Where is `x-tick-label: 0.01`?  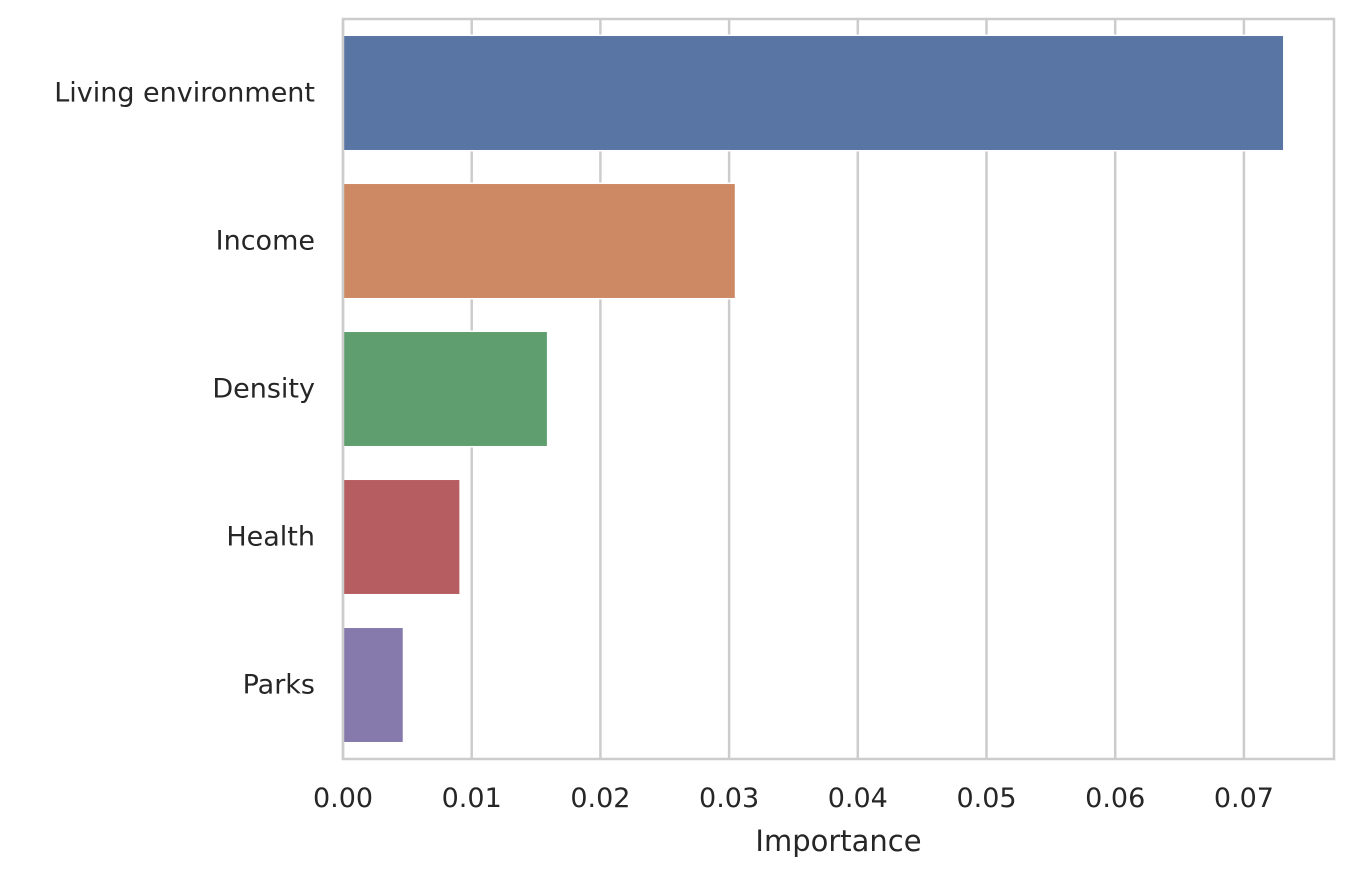 x-tick-label: 0.01 is located at coordinates (472, 798).